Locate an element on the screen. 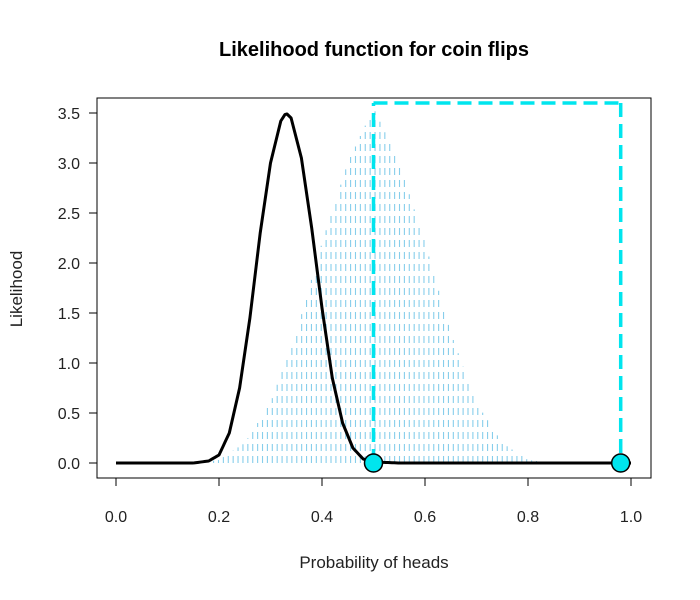  y-tick-label: 2.5 is located at coordinates (69, 214).